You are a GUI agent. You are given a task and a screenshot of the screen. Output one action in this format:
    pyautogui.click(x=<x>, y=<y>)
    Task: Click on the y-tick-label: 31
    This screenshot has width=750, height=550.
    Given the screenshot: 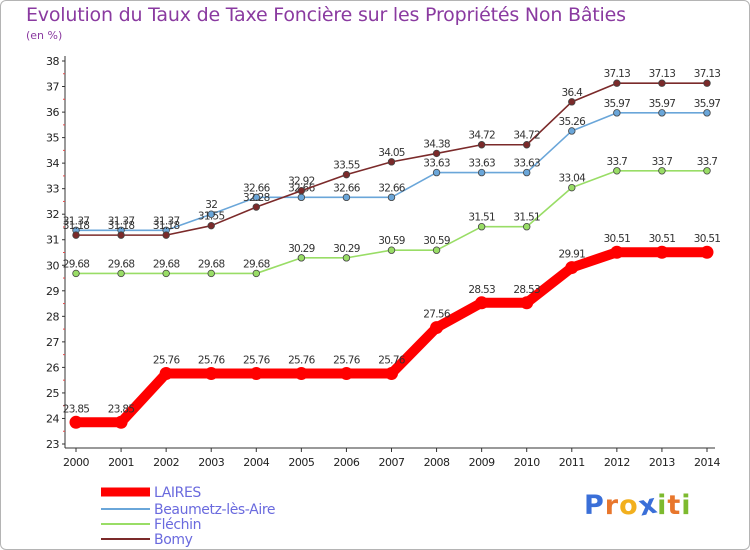 What is the action you would take?
    pyautogui.click(x=52, y=240)
    